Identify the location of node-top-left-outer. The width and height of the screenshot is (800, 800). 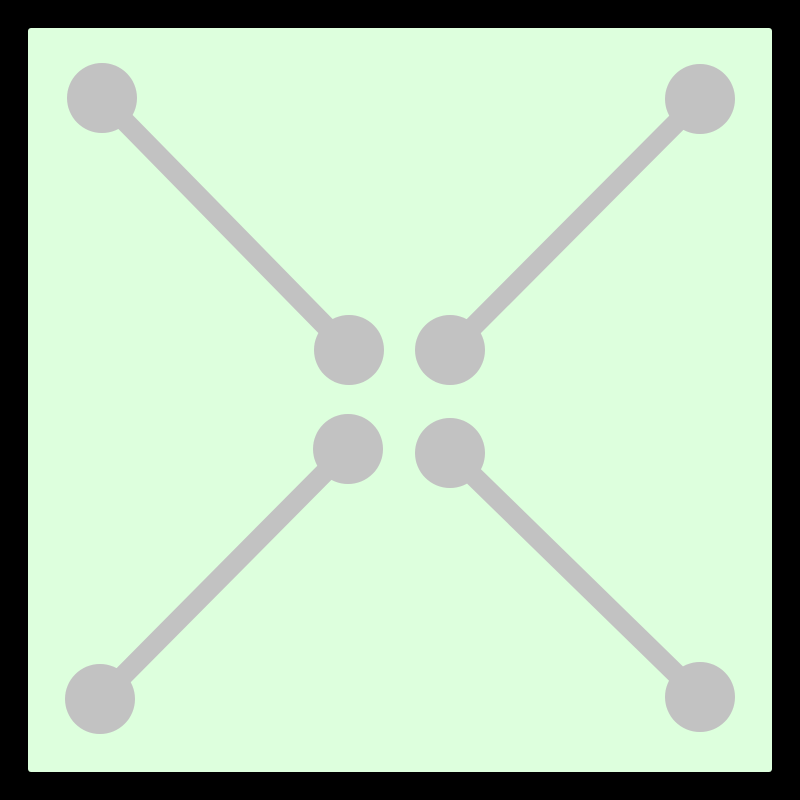
(102, 98).